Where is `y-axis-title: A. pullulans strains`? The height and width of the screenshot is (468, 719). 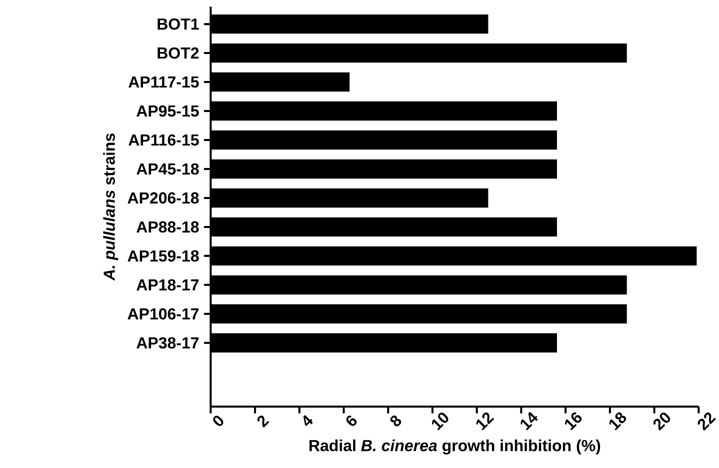 y-axis-title: A. pullulans strains is located at coordinates (110, 207).